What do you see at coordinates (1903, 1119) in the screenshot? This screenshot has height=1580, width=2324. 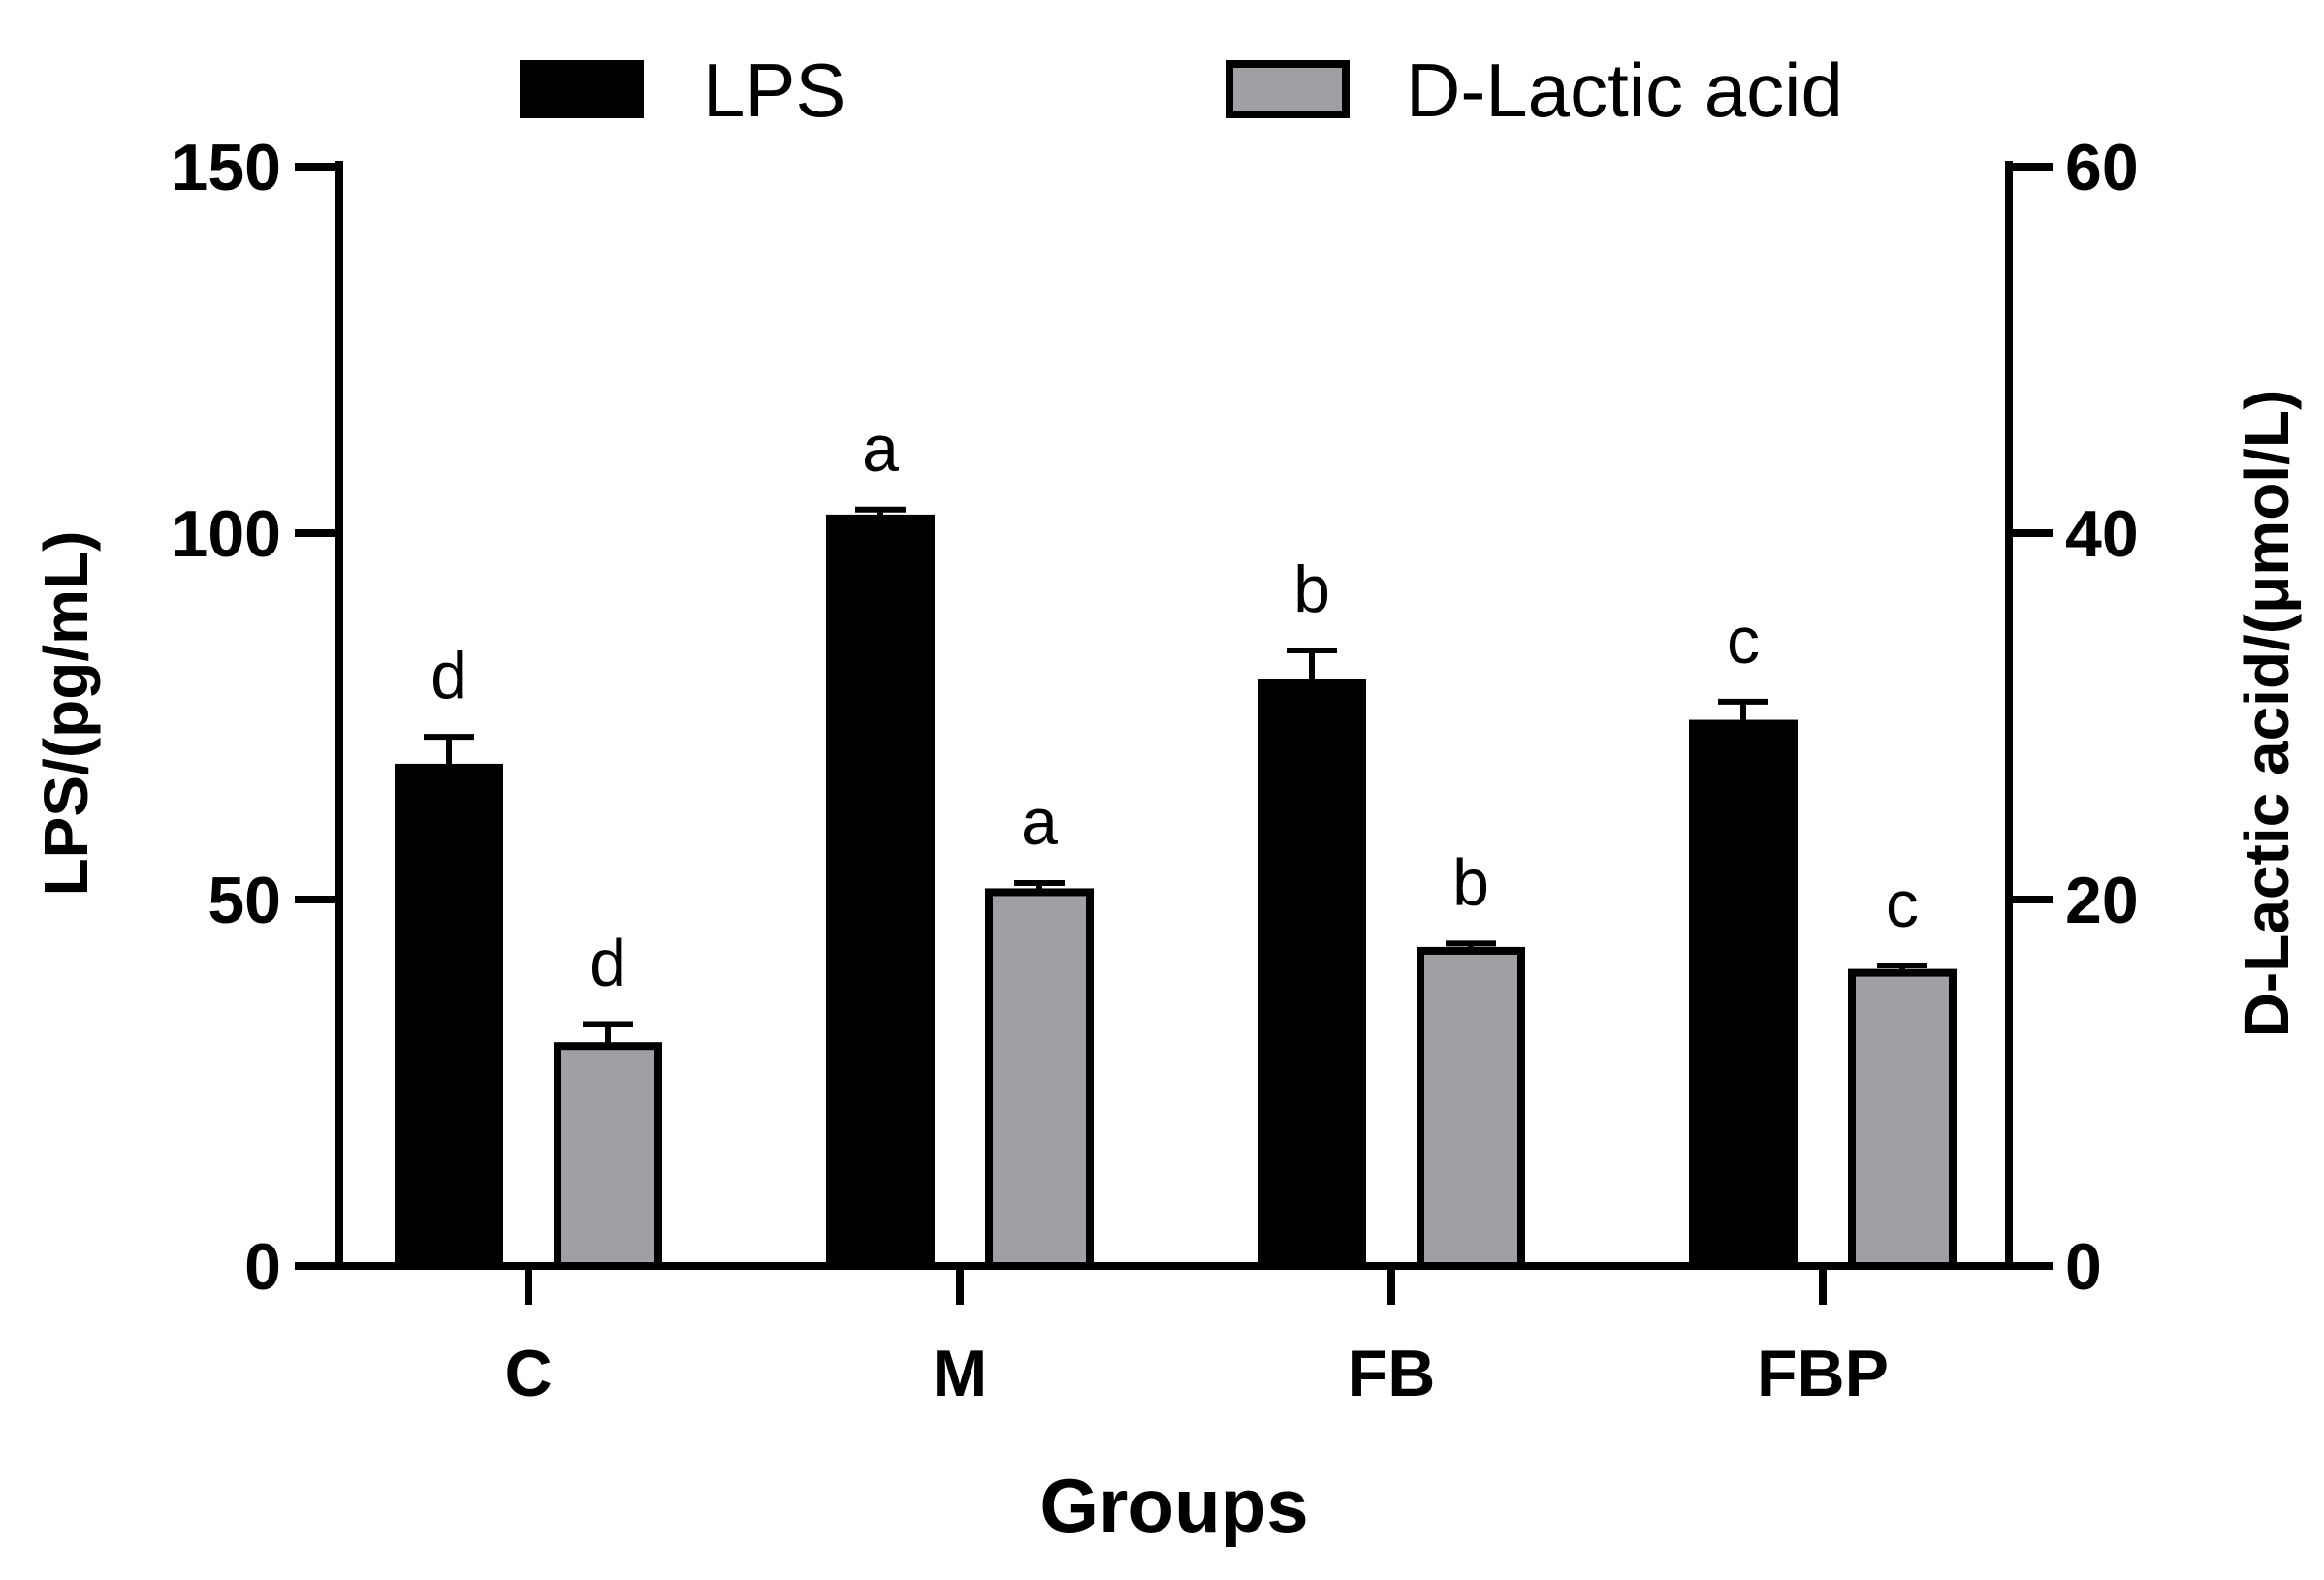 I see `bar-d-lactic-acid-fbp` at bounding box center [1903, 1119].